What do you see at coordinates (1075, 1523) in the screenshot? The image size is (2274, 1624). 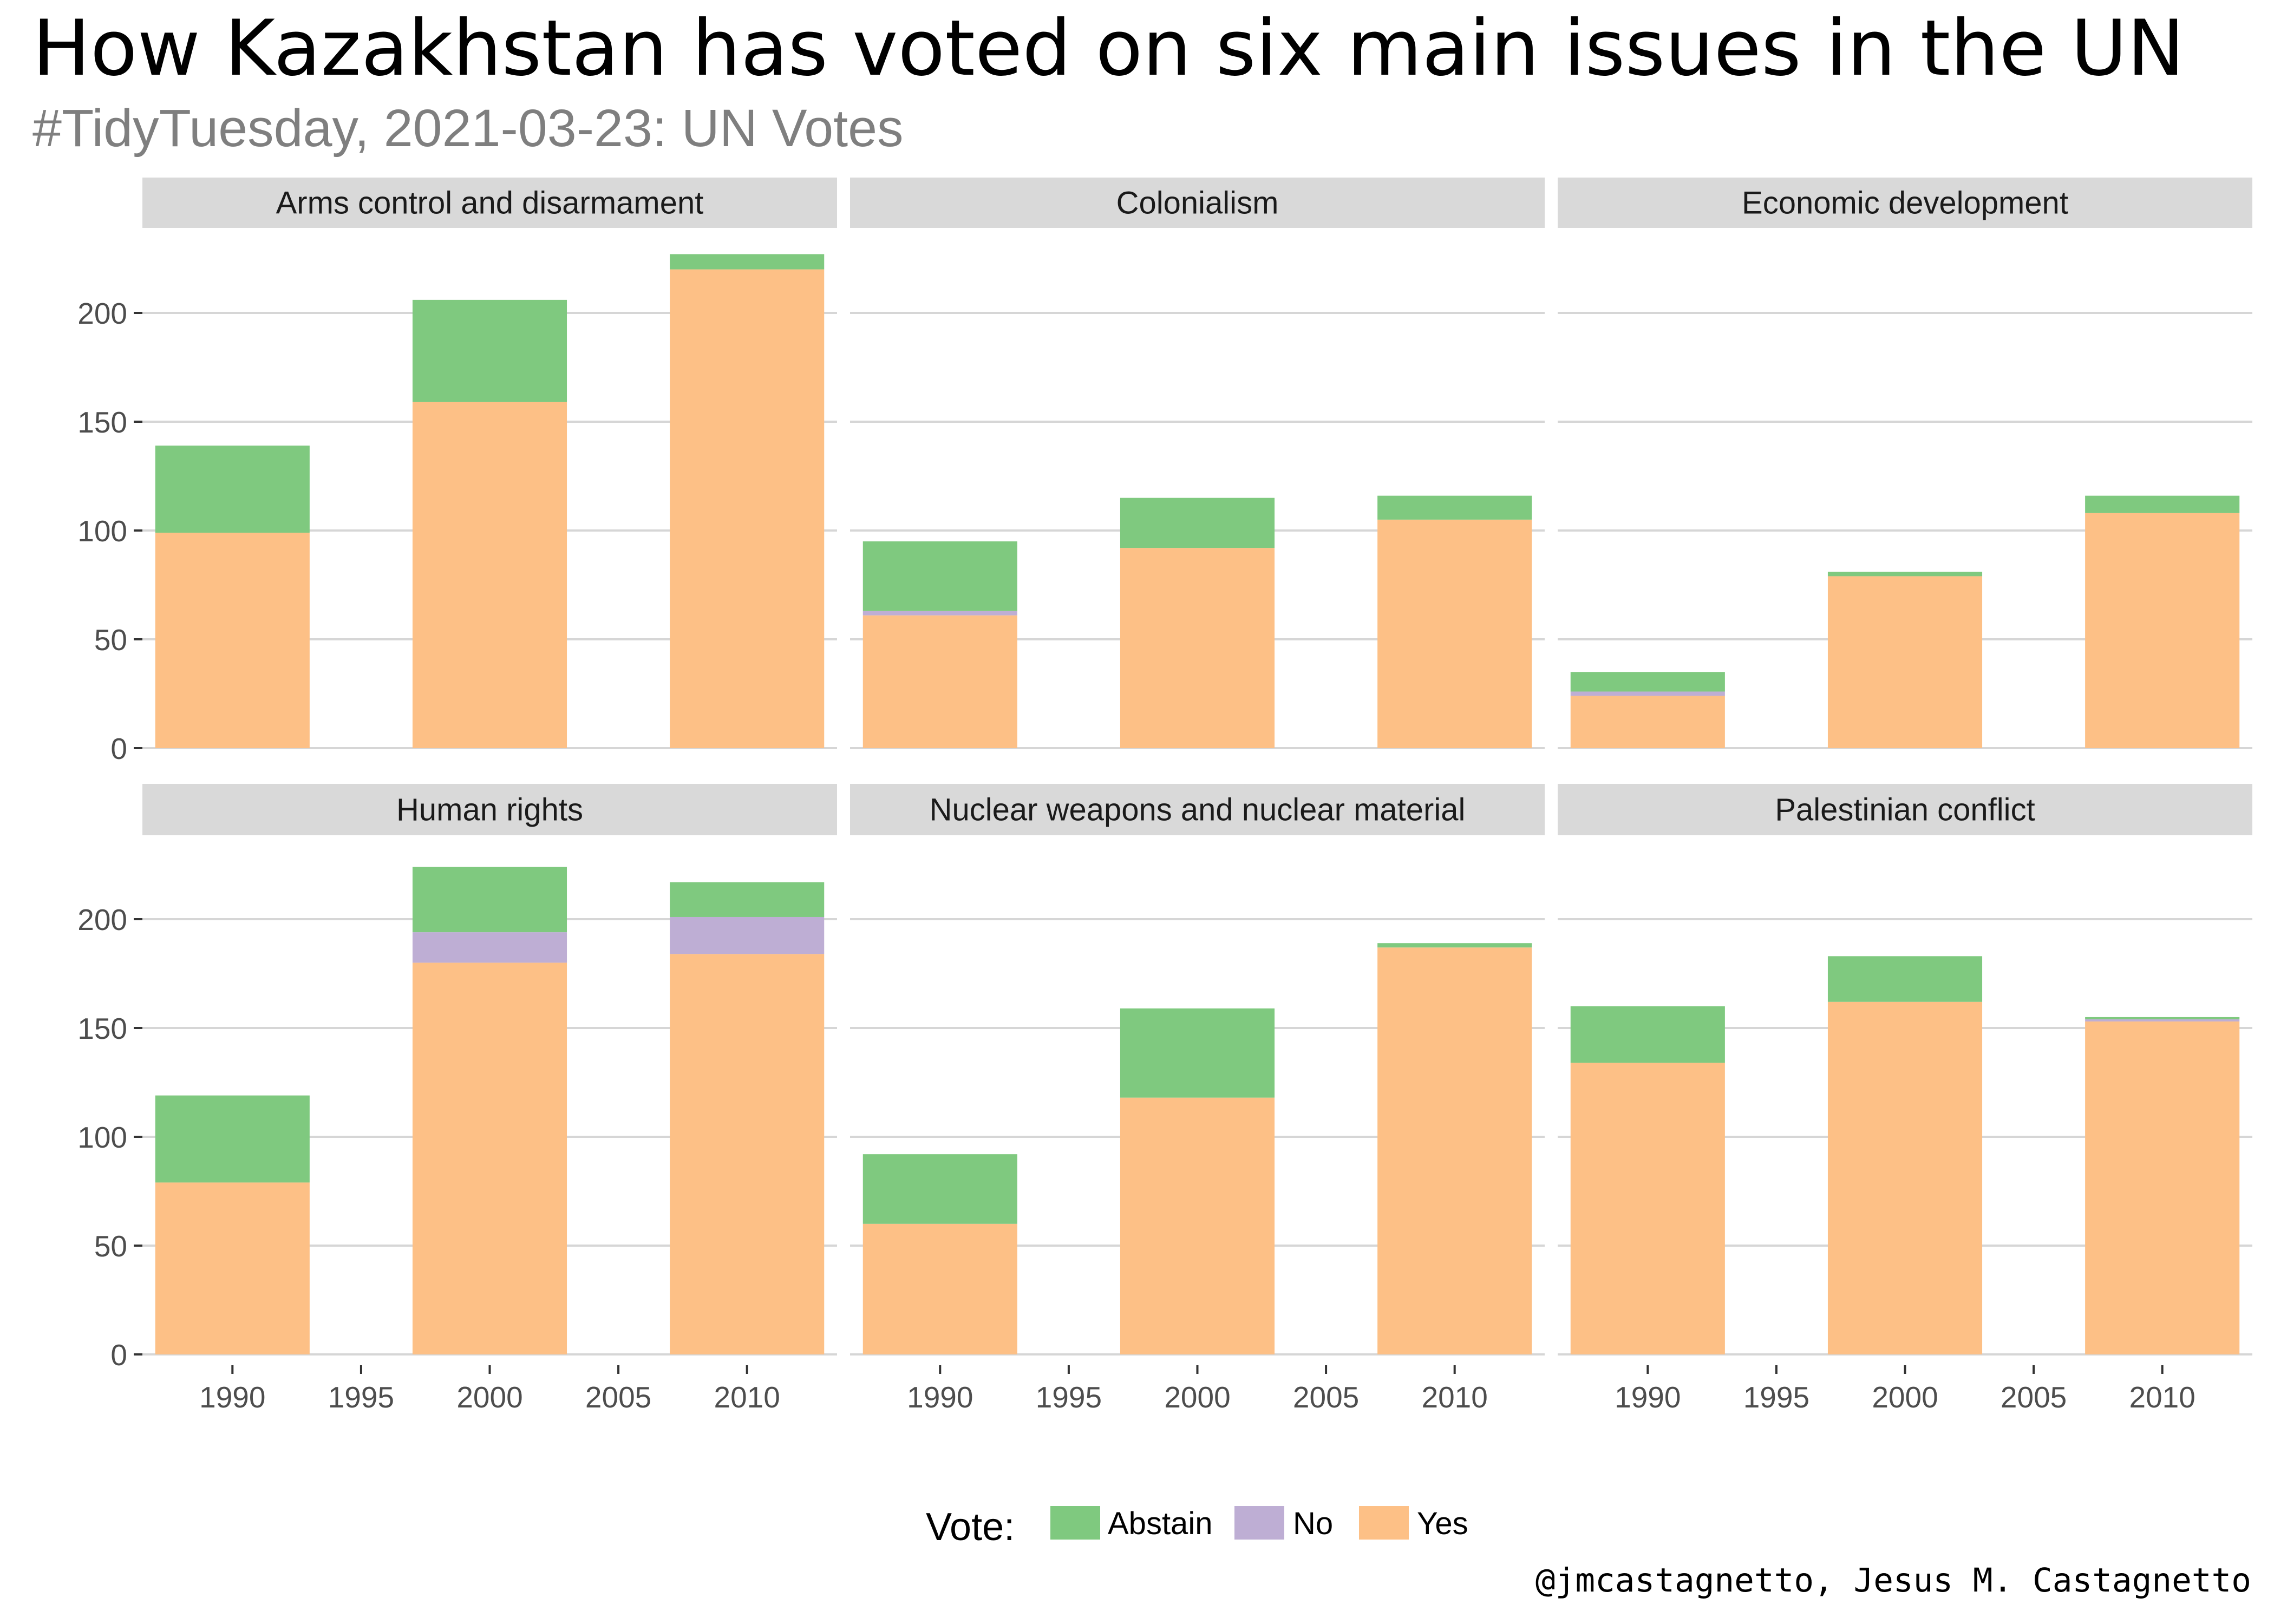 I see `legend-key-abstain` at bounding box center [1075, 1523].